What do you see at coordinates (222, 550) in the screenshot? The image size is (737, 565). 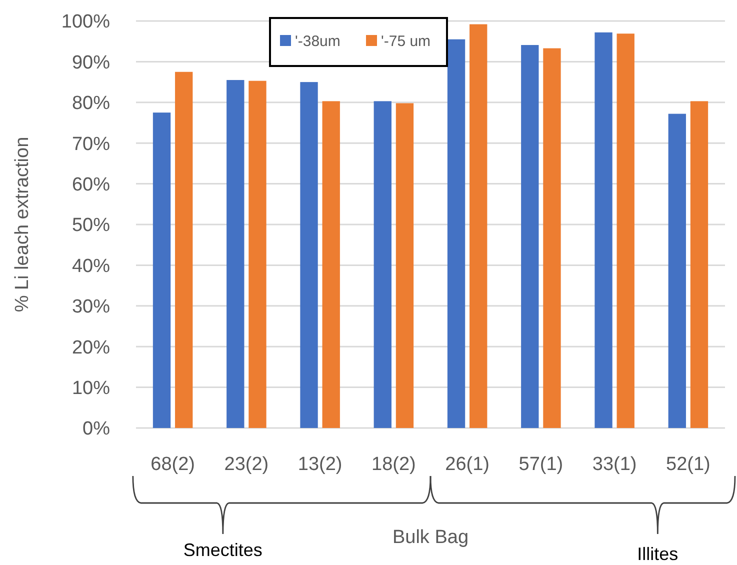 I see `text: Smectites` at bounding box center [222, 550].